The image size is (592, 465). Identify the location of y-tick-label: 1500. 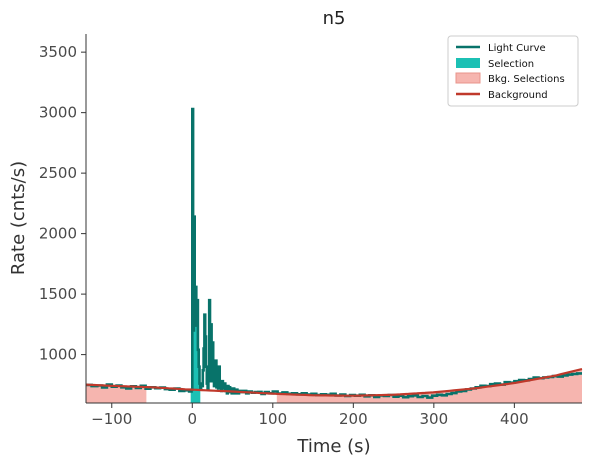
(58, 294).